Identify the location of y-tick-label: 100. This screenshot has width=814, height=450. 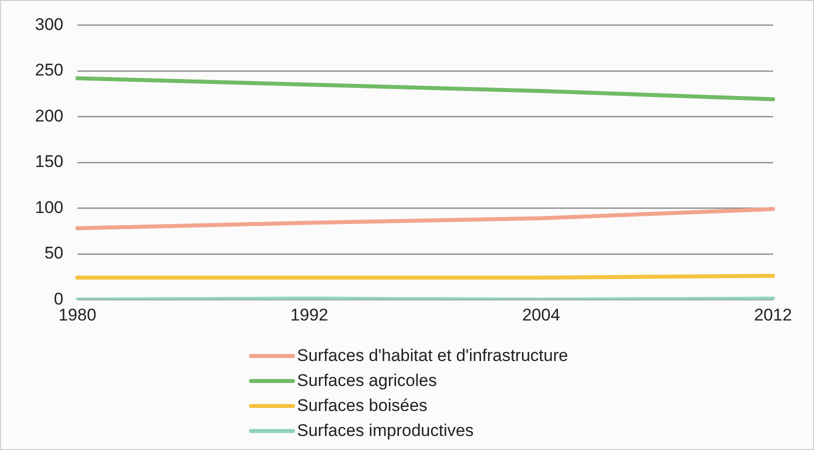
(49, 207).